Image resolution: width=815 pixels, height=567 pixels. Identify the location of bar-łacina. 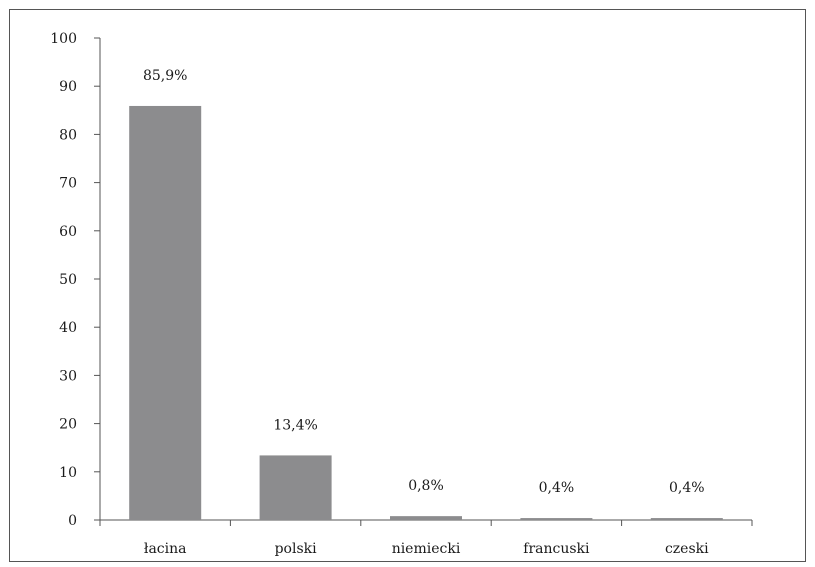
(165, 312).